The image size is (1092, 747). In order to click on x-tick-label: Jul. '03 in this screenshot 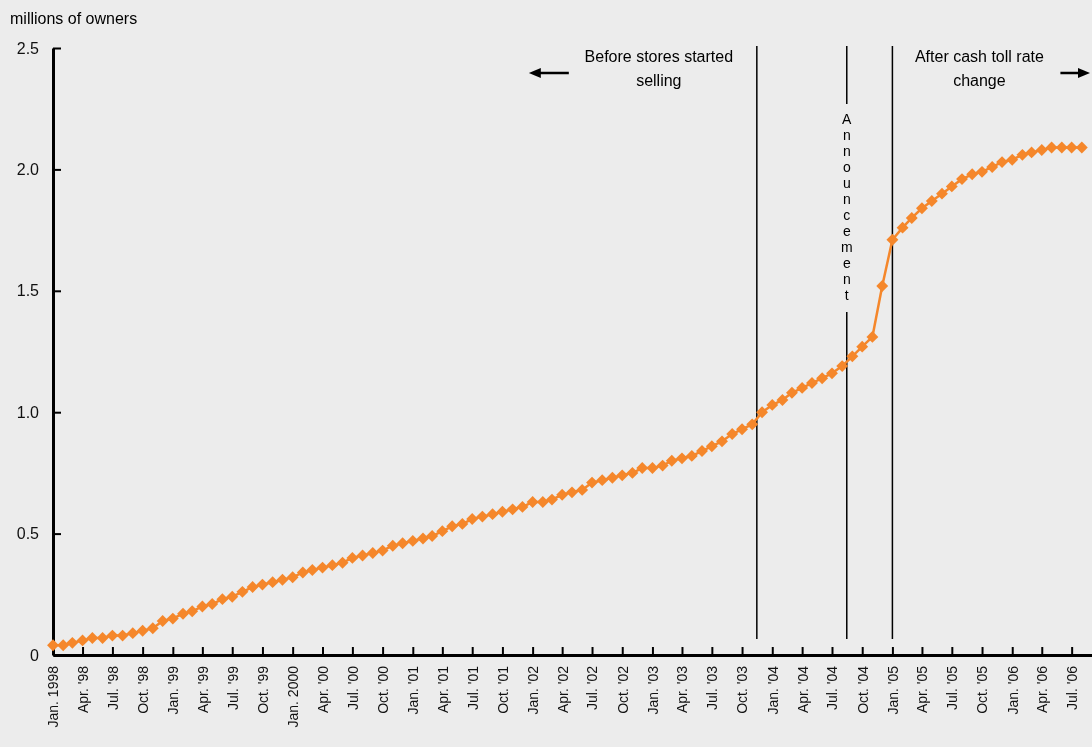, I will do `click(712, 687)`.